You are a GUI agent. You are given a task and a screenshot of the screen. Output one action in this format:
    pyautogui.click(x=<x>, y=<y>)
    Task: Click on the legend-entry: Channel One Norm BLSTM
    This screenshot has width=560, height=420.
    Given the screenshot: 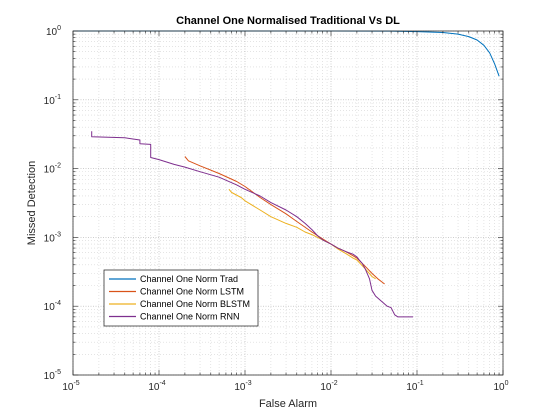 What is the action you would take?
    pyautogui.click(x=179, y=304)
    